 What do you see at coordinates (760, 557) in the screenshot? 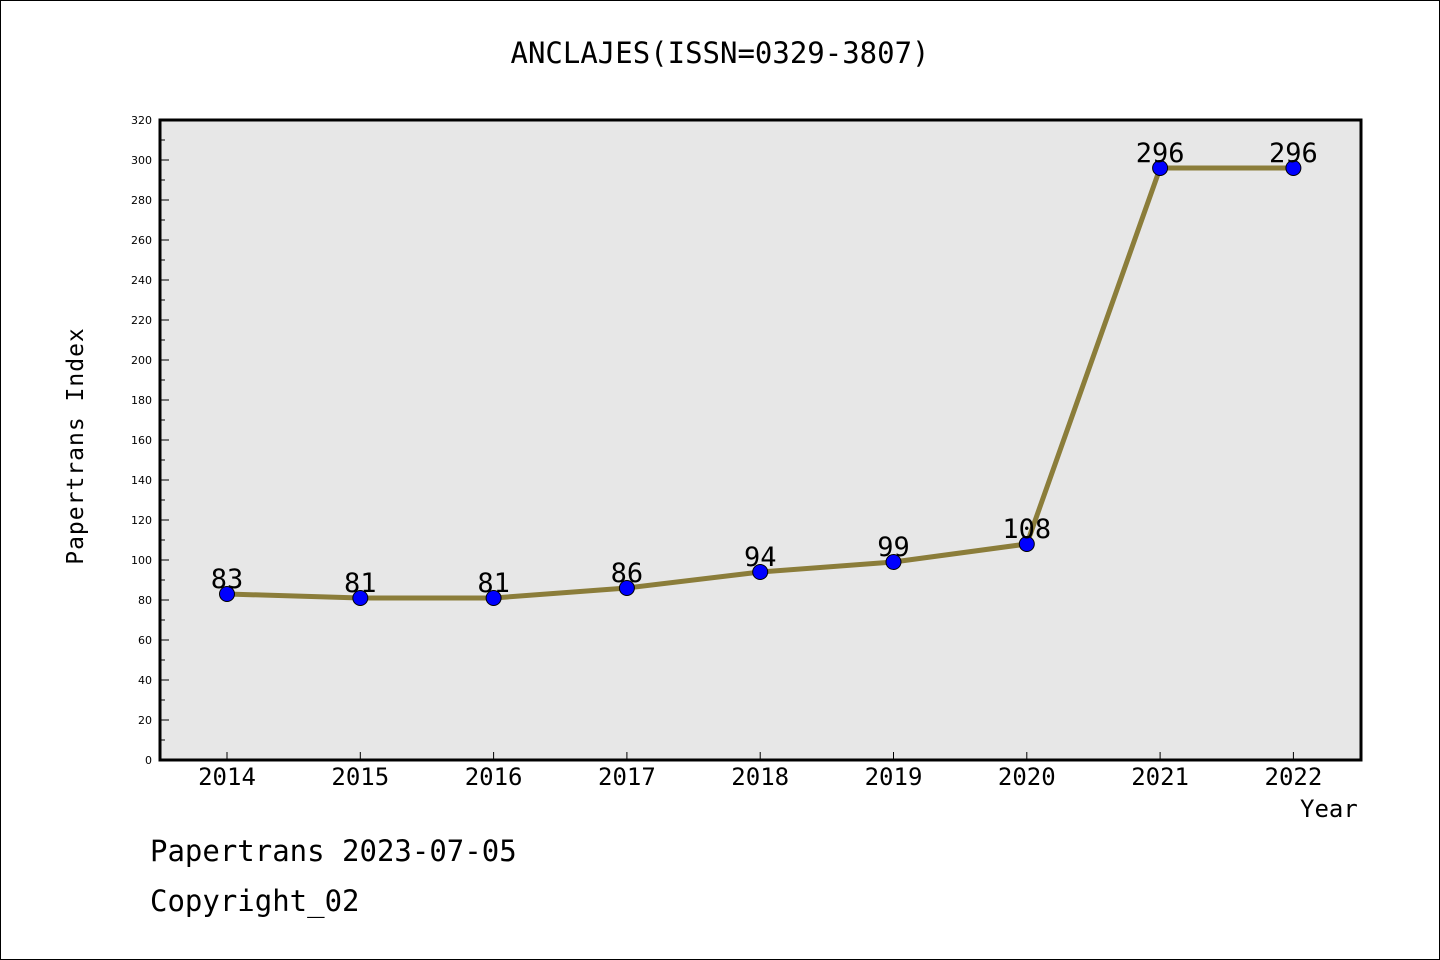
I see `data-label: 94` at bounding box center [760, 557].